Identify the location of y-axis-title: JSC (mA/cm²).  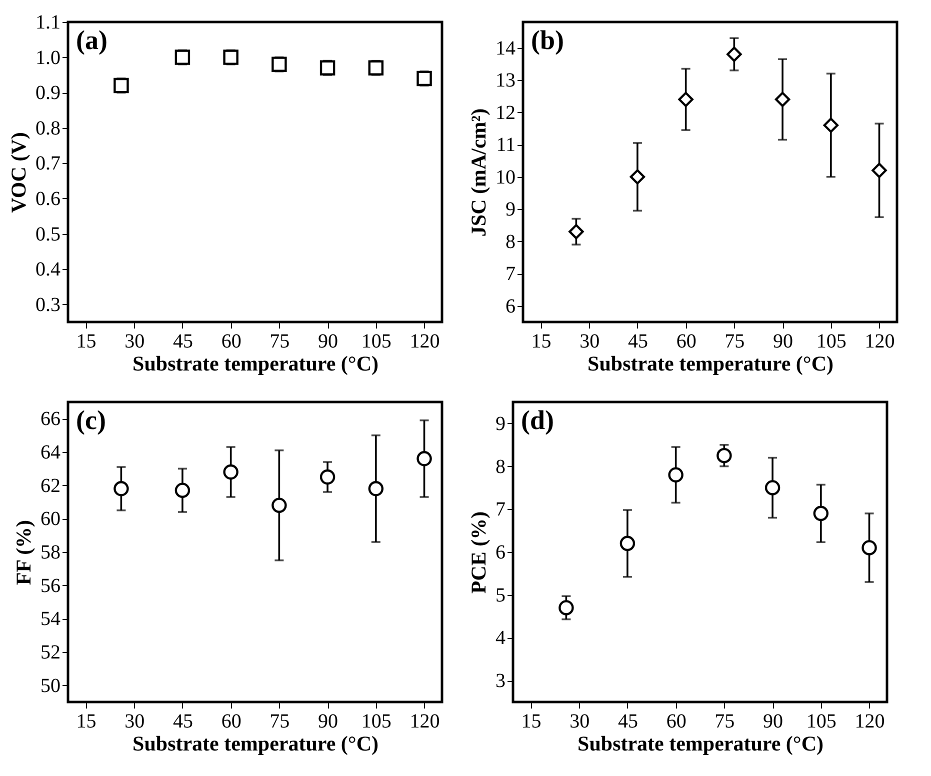
(478, 172).